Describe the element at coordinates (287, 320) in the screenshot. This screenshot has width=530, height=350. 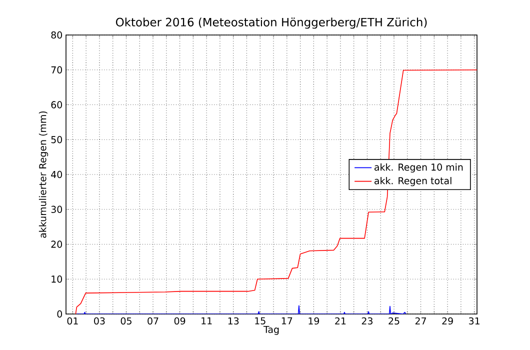
I see `x-tick-label: 17` at that location.